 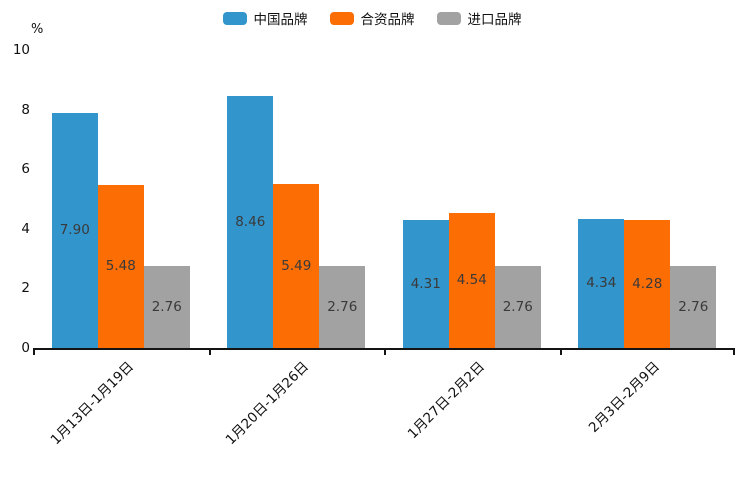 I want to click on legend-item-2: 进口品牌, so click(x=479, y=18).